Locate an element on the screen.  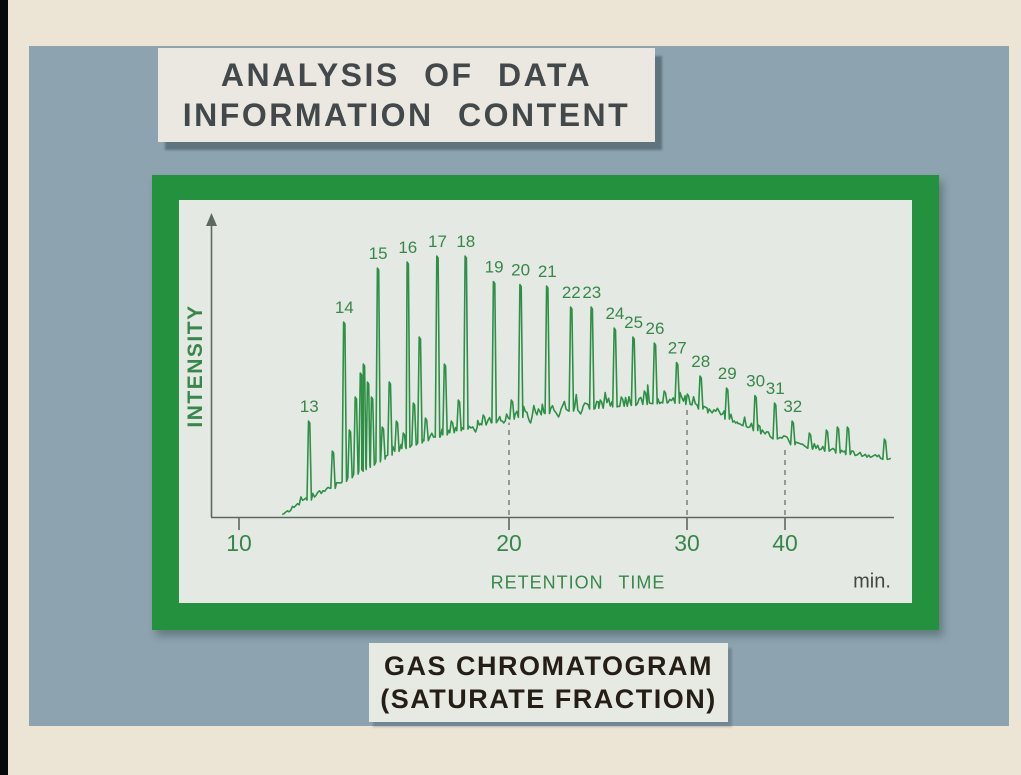
caption-line-1: GAS CHROMATOGRAM is located at coordinates (548, 665).